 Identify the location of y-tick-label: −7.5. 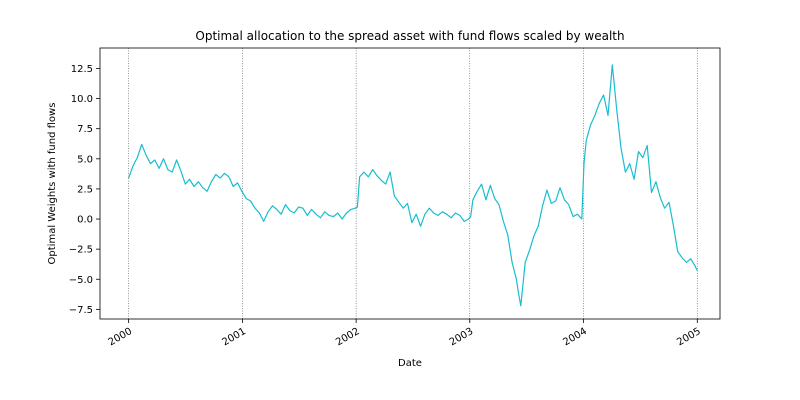
(81, 310).